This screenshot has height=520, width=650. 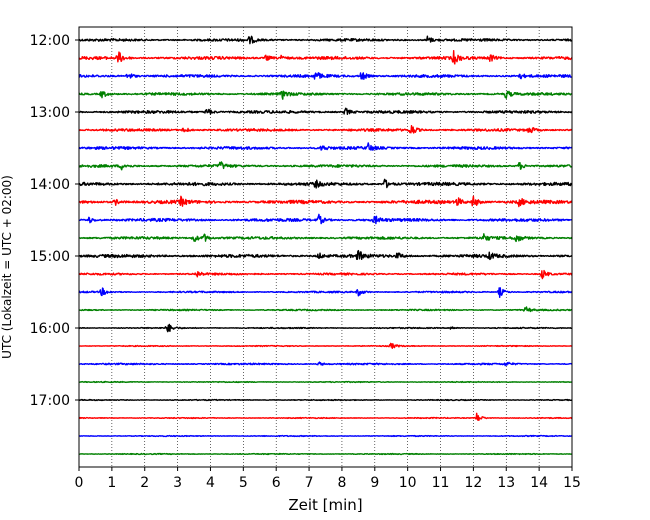 I want to click on x-tick-label: 8, so click(x=341, y=483).